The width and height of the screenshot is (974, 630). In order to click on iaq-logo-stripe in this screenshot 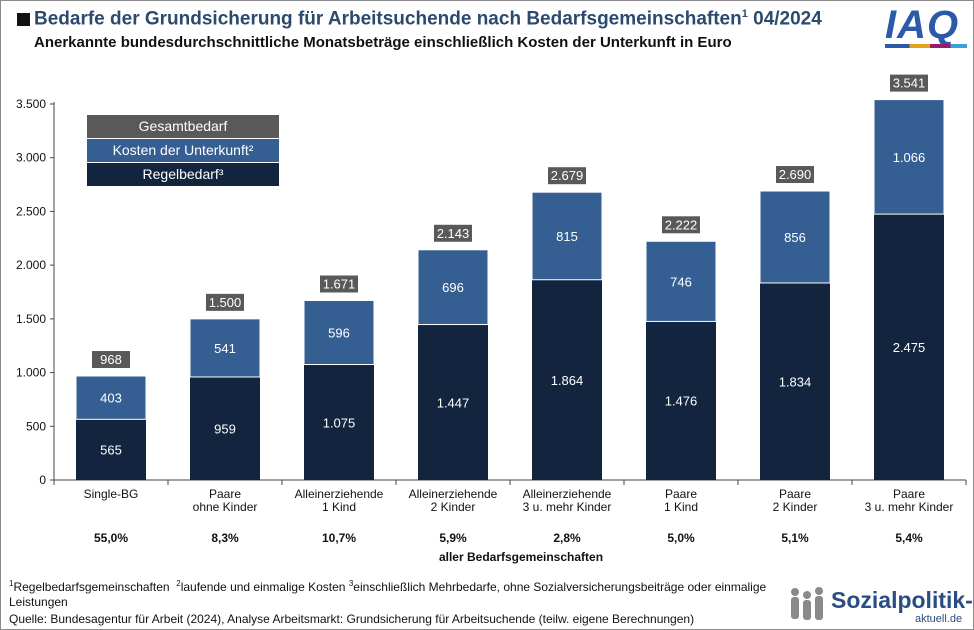, I will do `click(926, 46)`.